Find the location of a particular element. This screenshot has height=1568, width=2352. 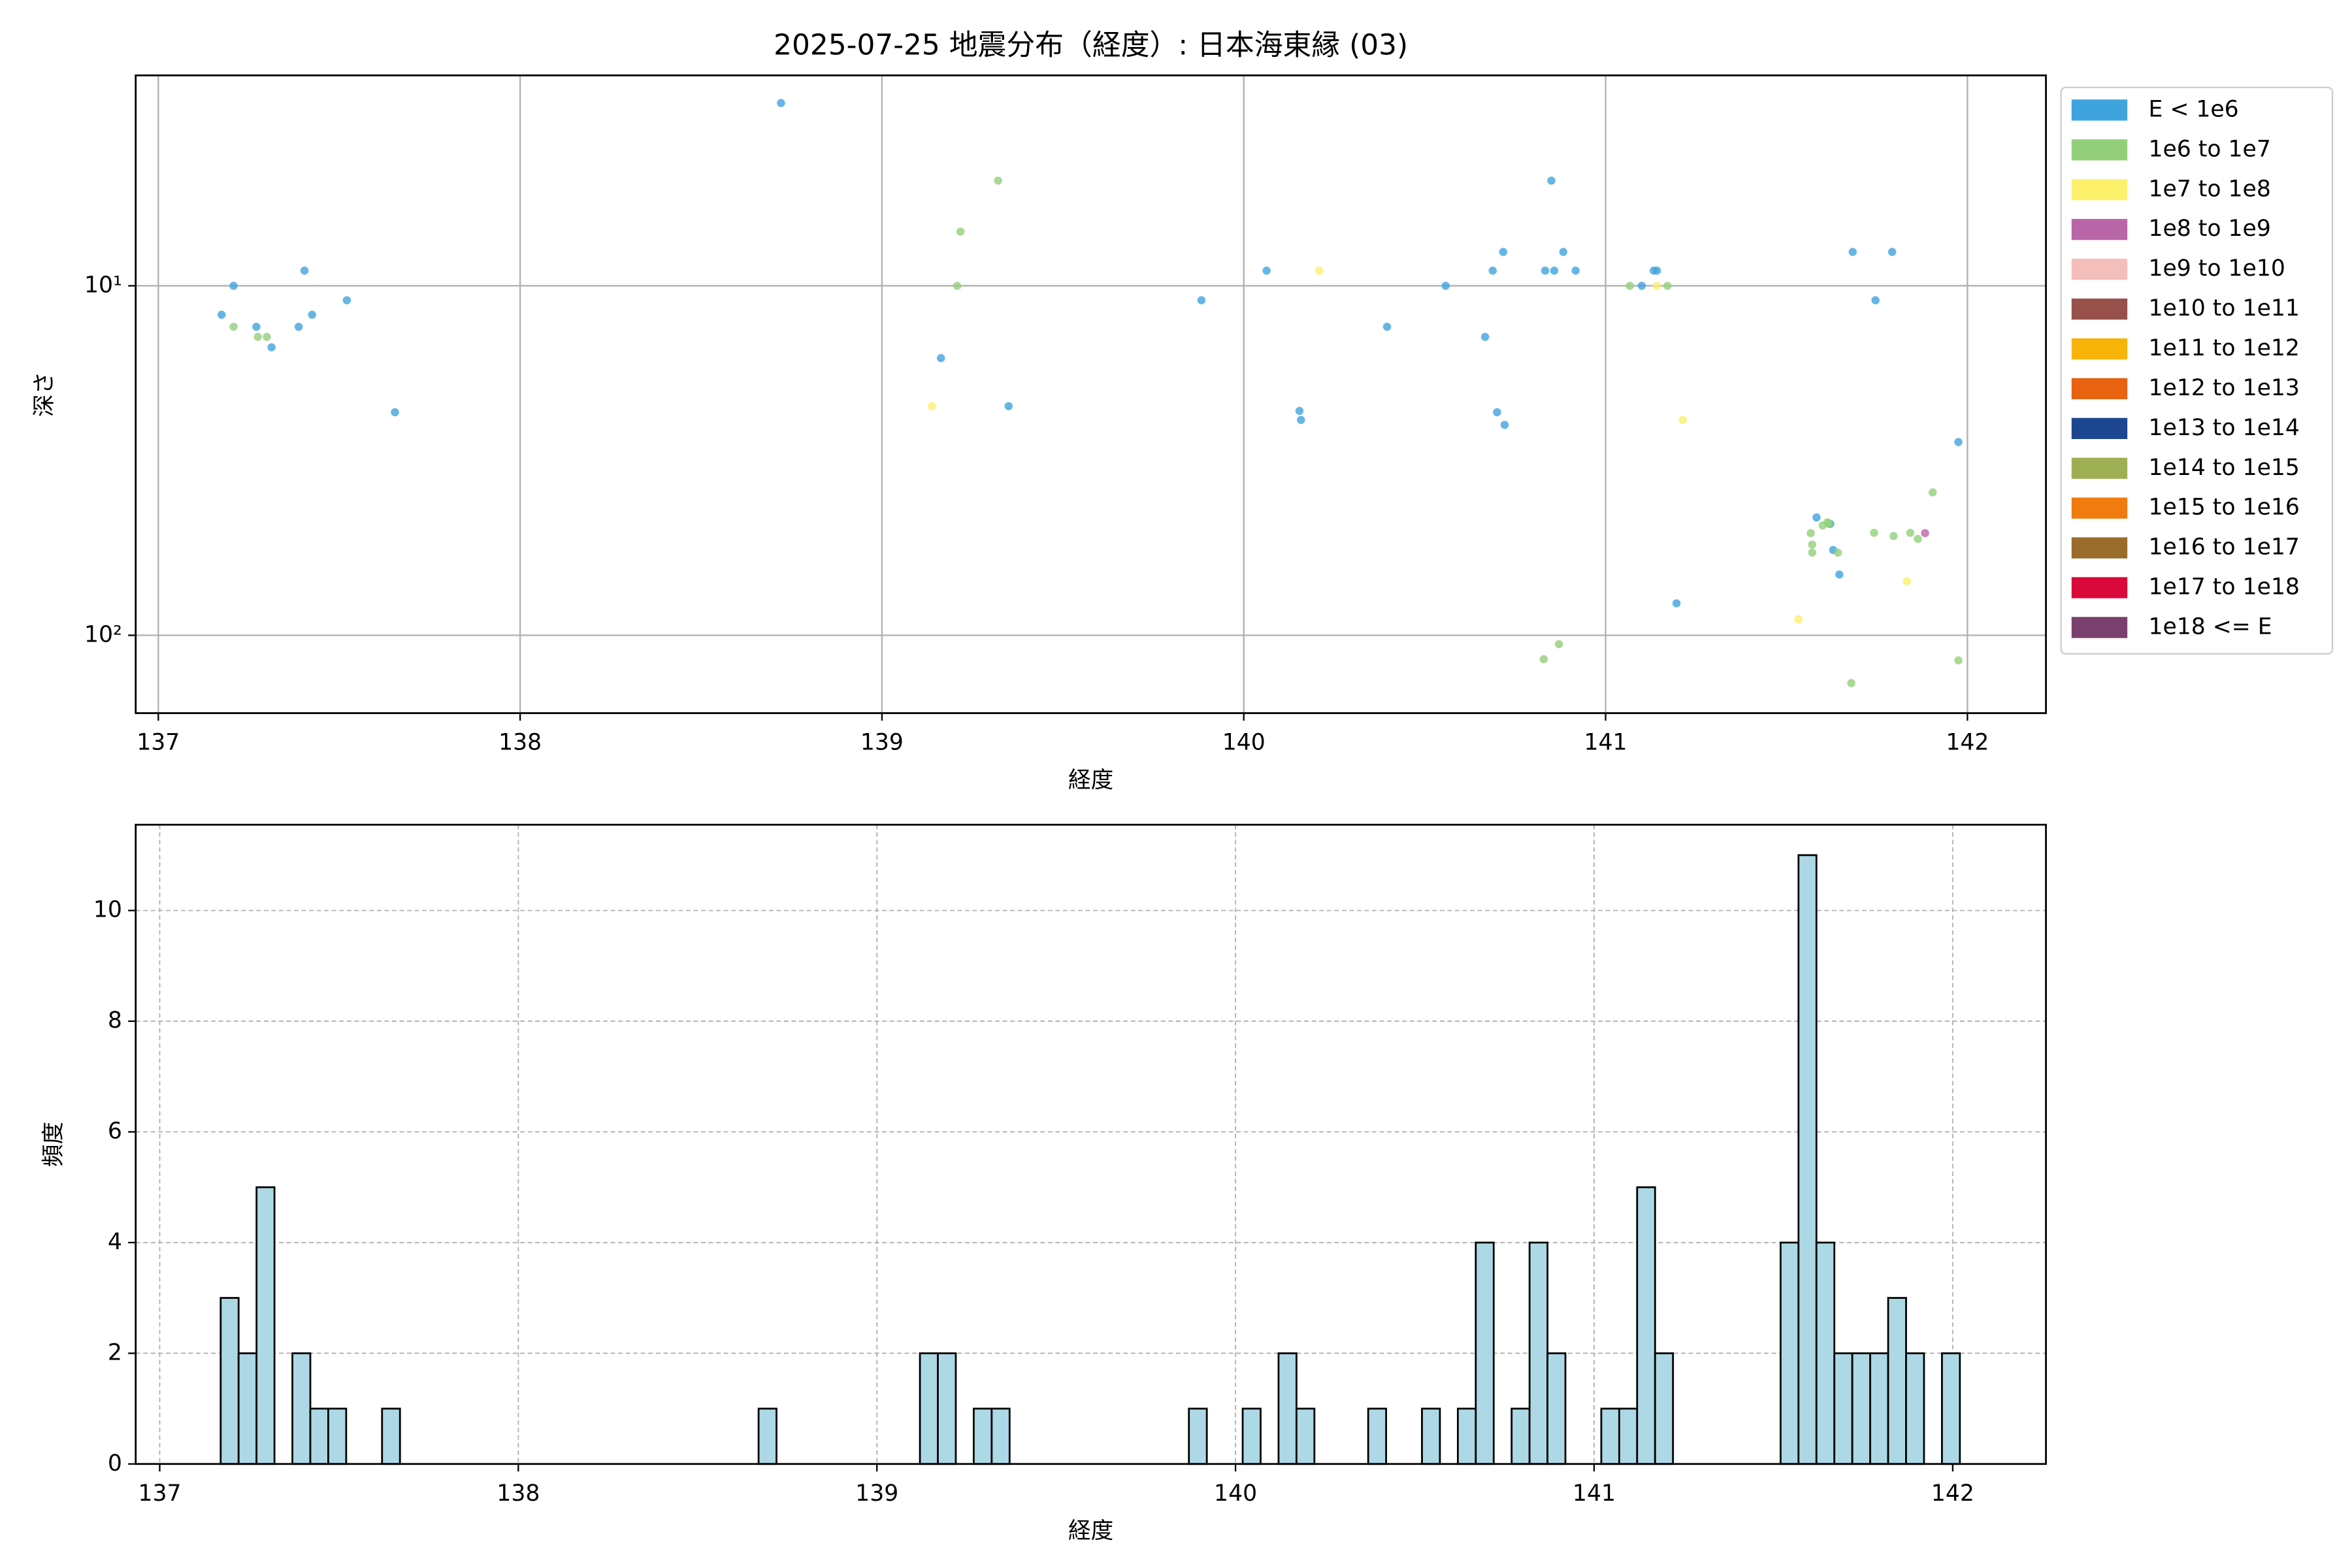

y-tick-label: 2 is located at coordinates (115, 1352).